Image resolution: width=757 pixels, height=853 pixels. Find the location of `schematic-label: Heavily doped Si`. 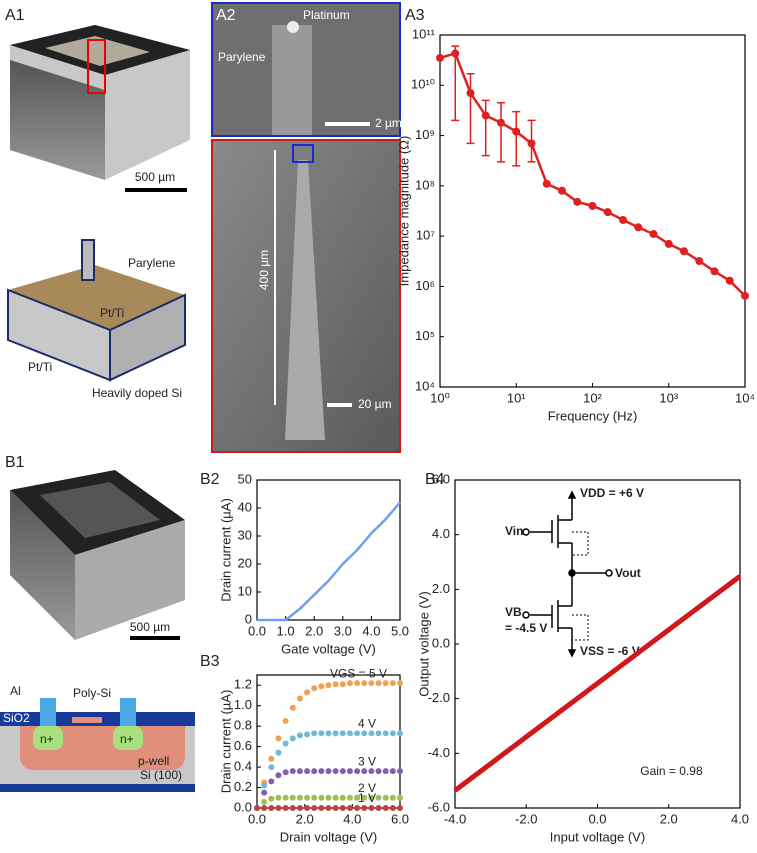

schematic-label: Heavily doped Si is located at coordinates (137, 393).